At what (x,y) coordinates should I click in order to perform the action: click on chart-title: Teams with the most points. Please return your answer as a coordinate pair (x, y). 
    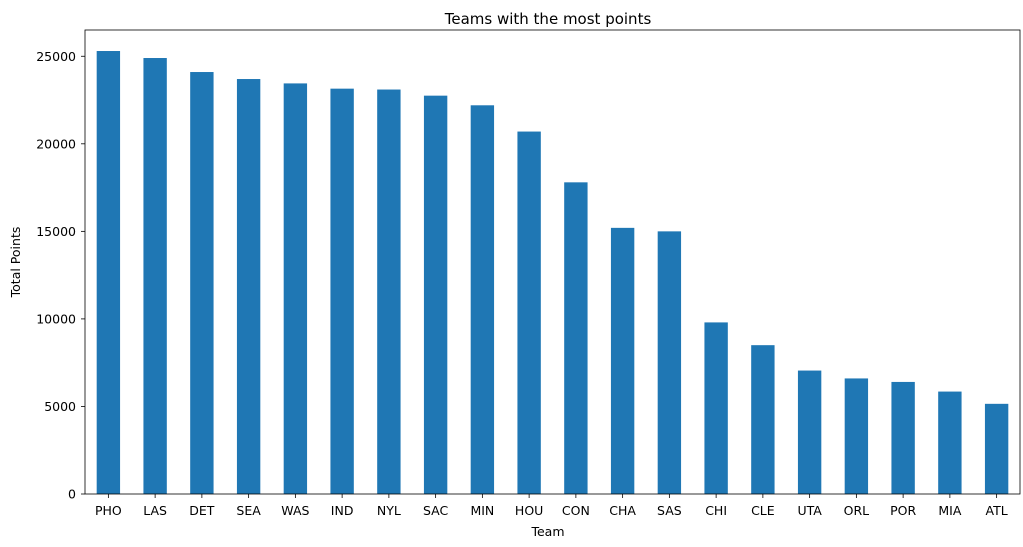
    Looking at the image, I should click on (548, 19).